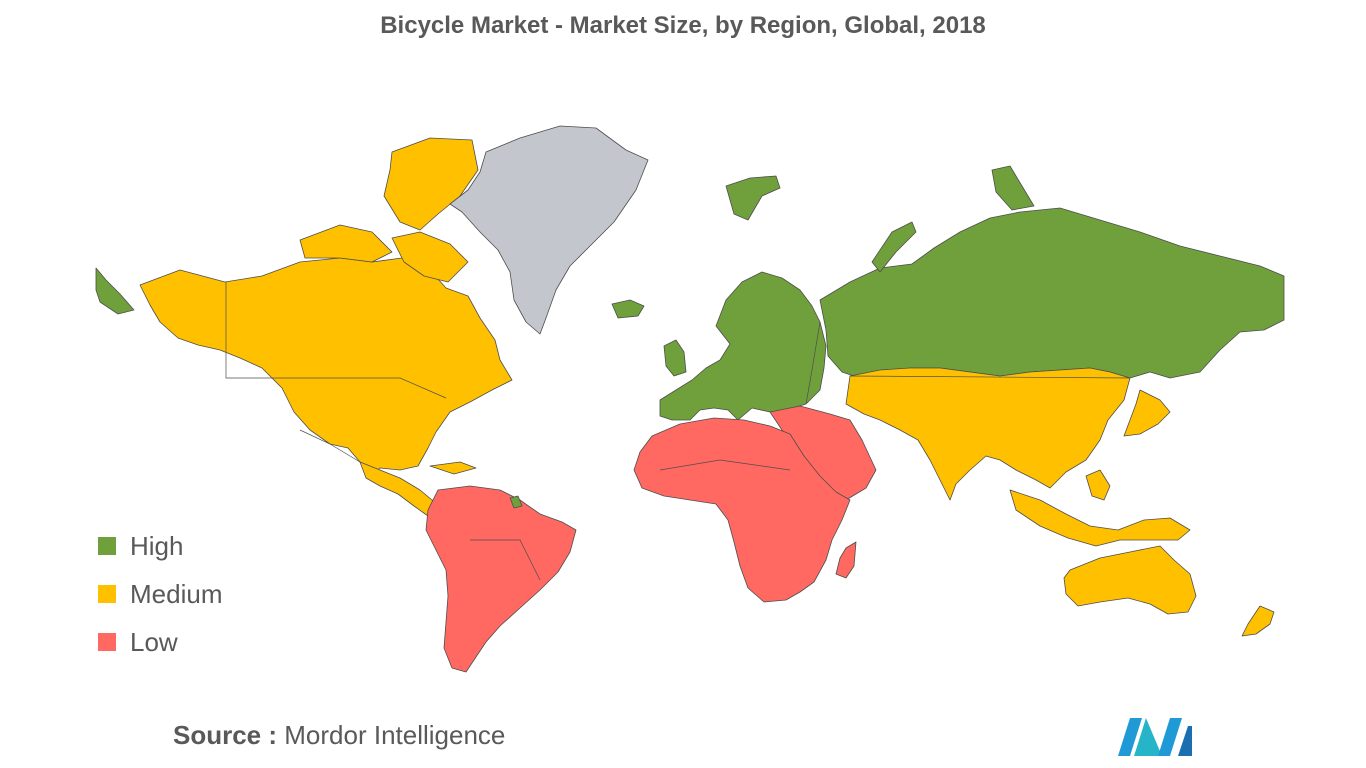 This screenshot has height=768, width=1366. Describe the element at coordinates (1098, 485) in the screenshot. I see `region-philippines` at that location.